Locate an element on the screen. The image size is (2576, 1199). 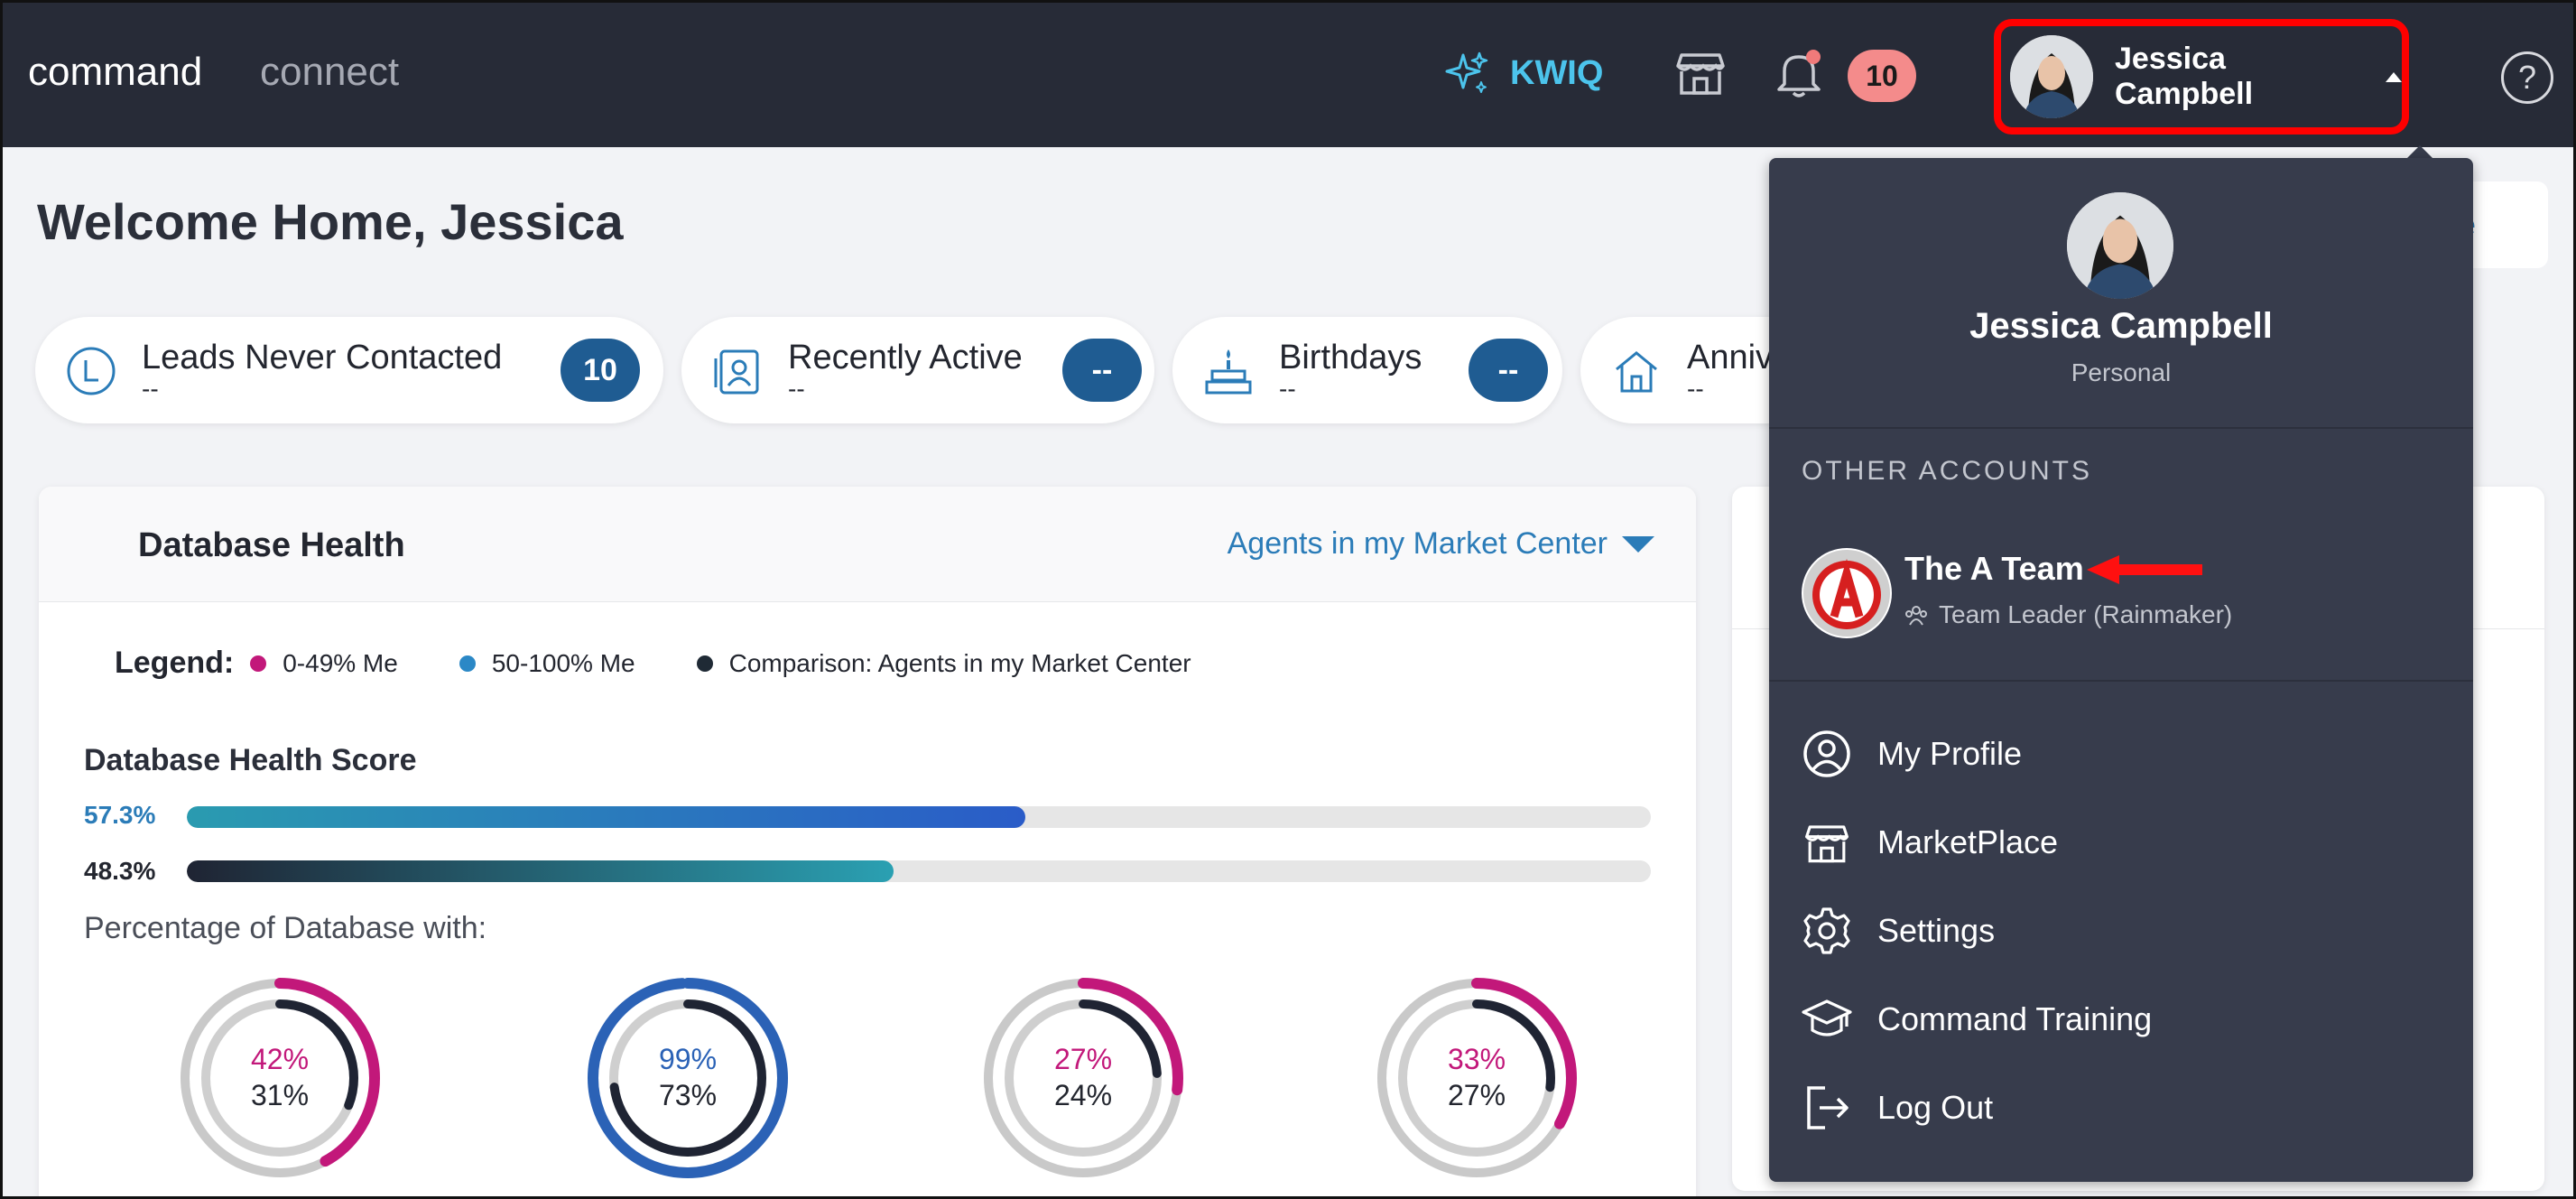
donut-me-value: 42% is located at coordinates (280, 1059).